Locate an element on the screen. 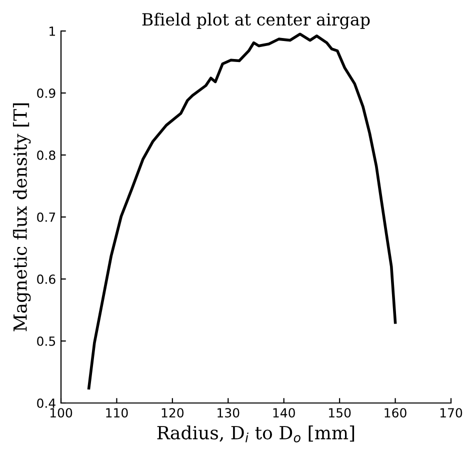  y-tick-label: 0.9 is located at coordinates (46, 93).